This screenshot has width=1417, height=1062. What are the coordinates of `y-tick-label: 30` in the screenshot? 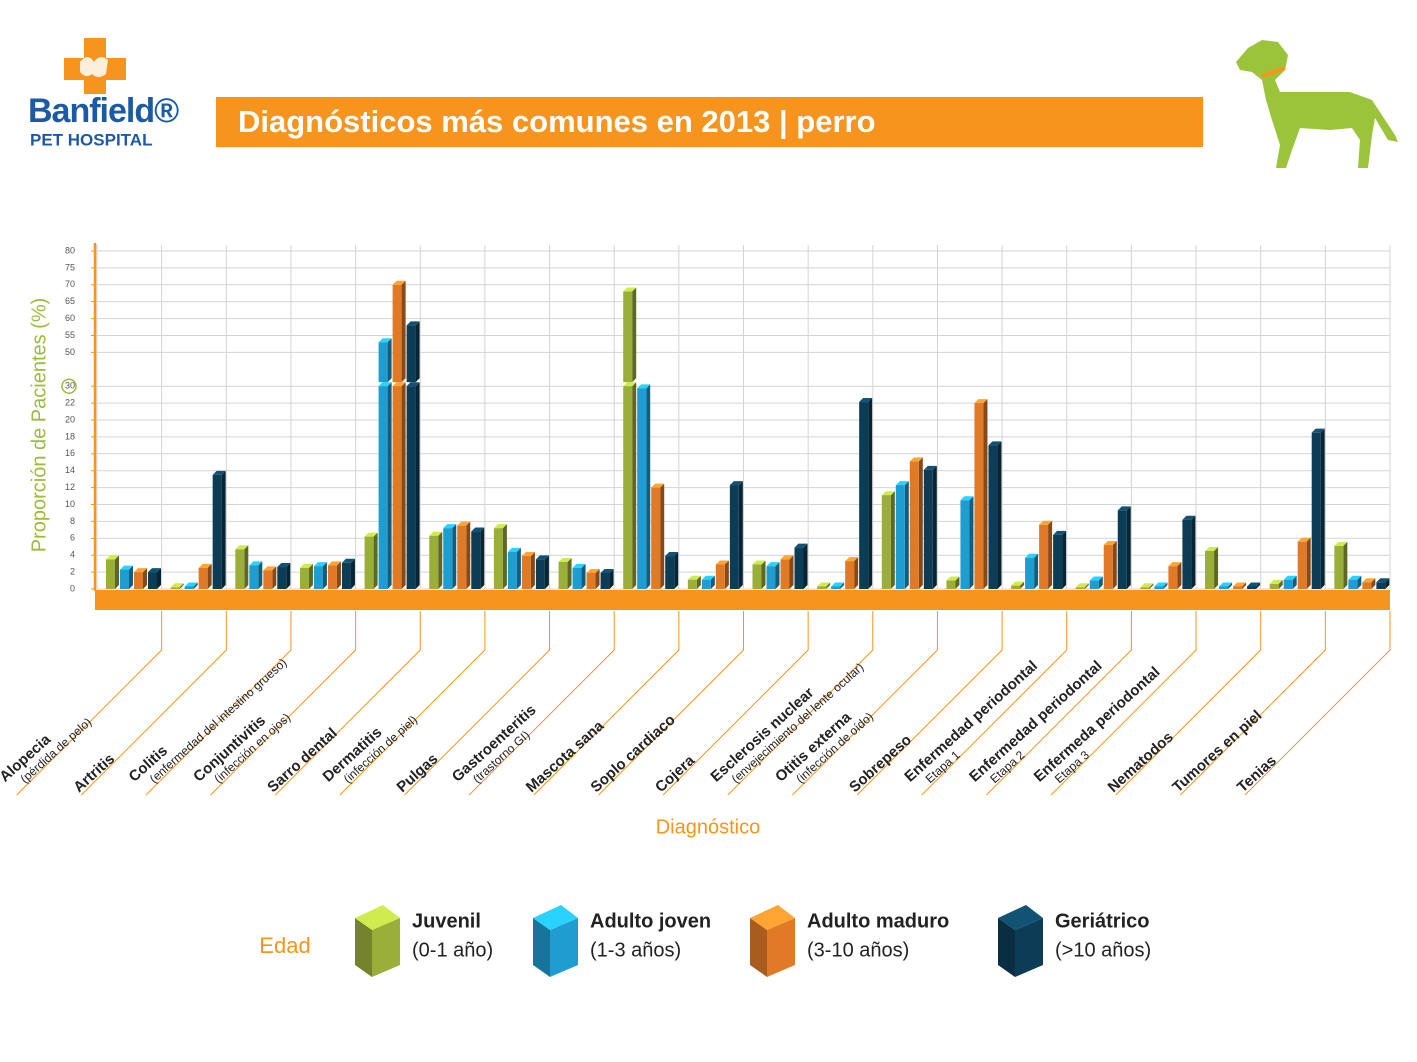 It's located at (70, 386).